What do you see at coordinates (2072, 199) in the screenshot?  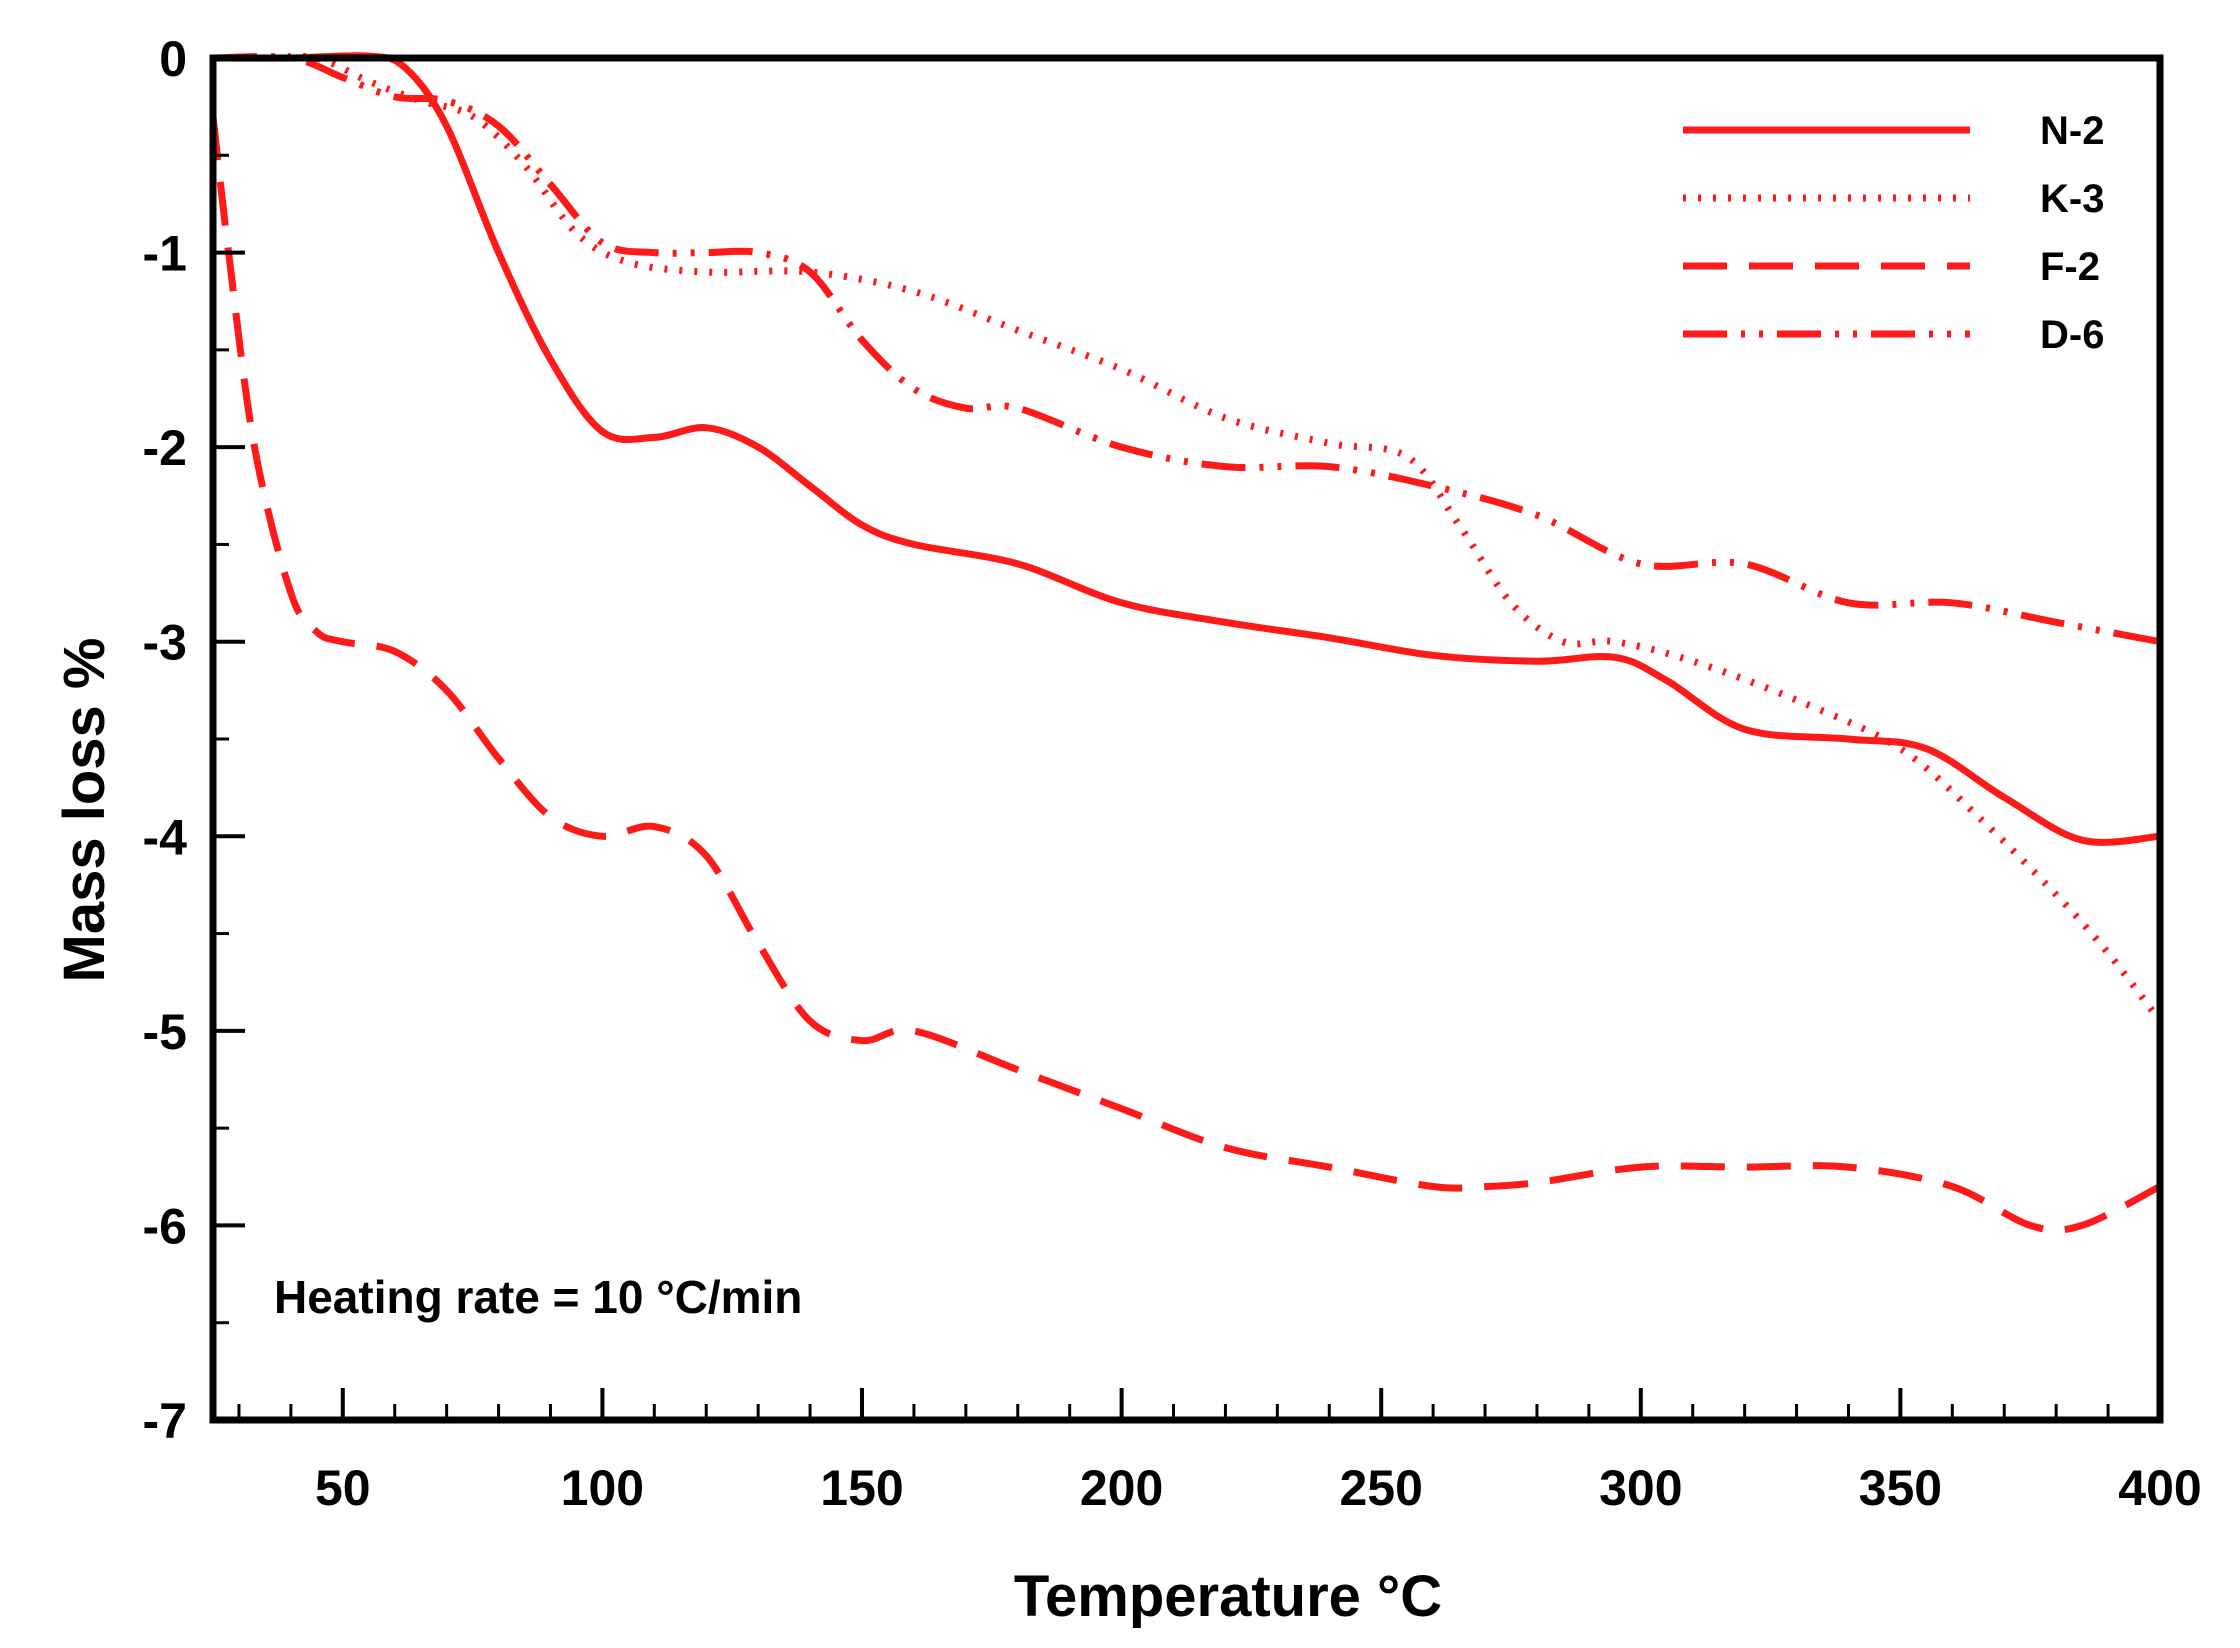 I see `legend-label-k-3: K-3` at bounding box center [2072, 199].